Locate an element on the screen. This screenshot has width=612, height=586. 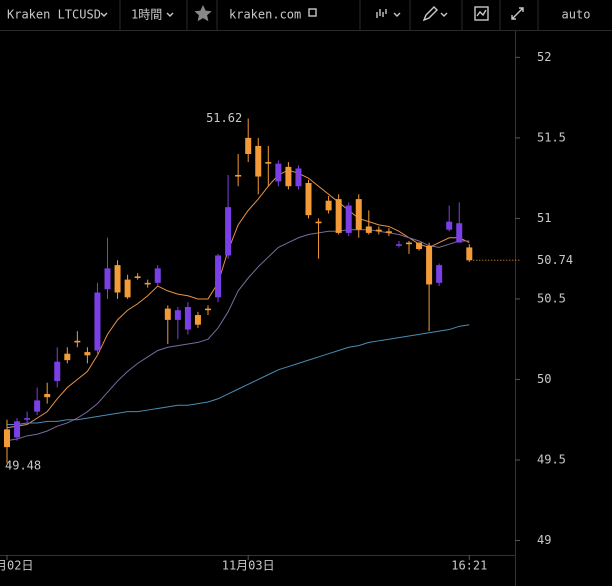
max-label: 51.62 is located at coordinates (224, 118).